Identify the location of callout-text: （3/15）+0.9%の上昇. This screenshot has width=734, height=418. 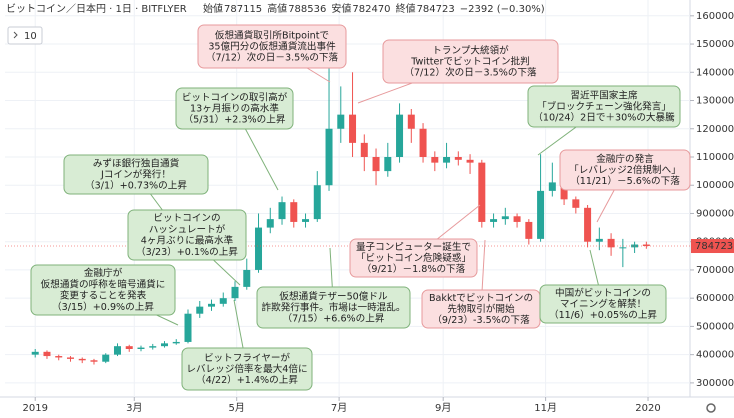
(103, 307).